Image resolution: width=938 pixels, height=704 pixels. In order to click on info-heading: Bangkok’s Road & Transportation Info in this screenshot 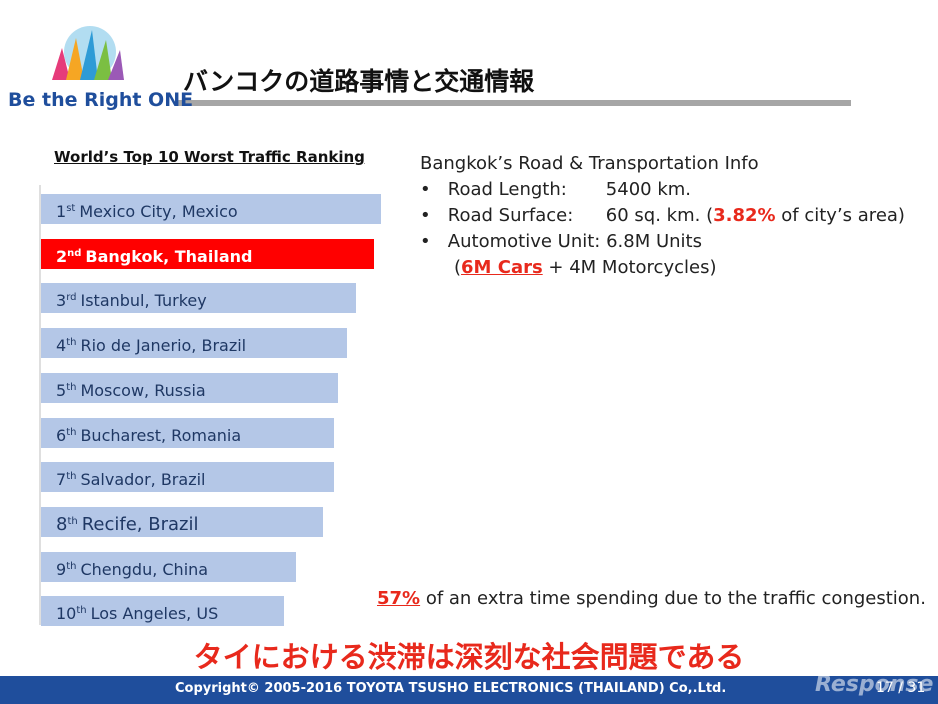, I will do `click(589, 163)`.